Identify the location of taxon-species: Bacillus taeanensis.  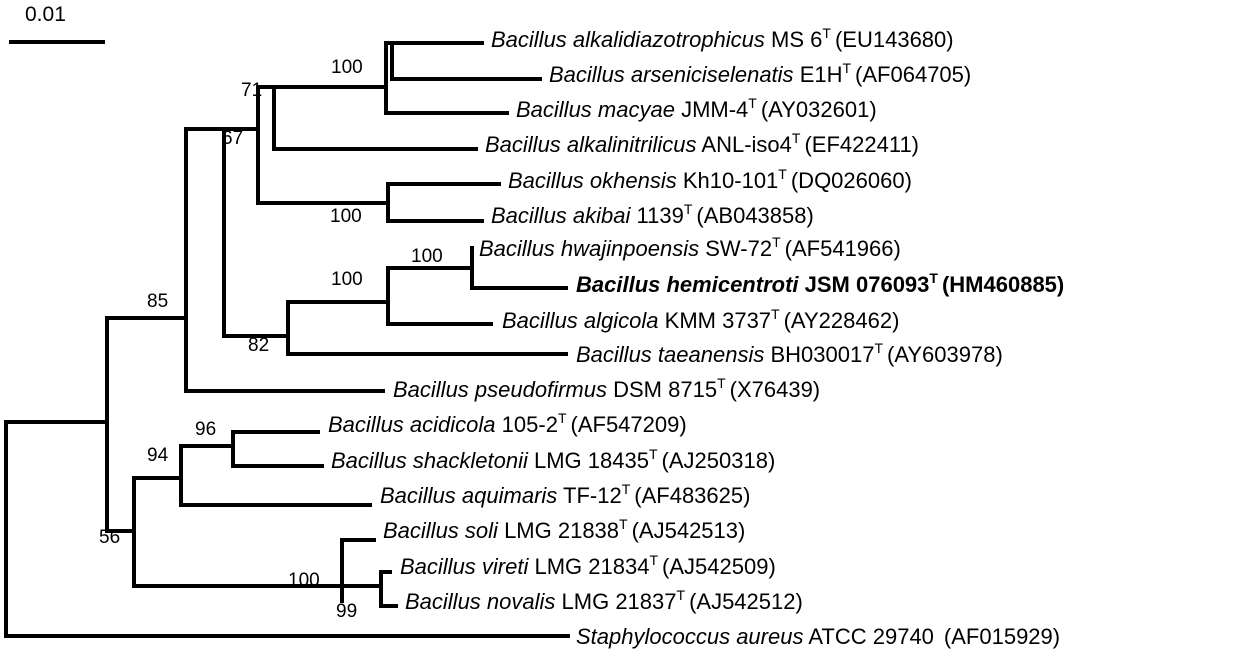
(670, 354).